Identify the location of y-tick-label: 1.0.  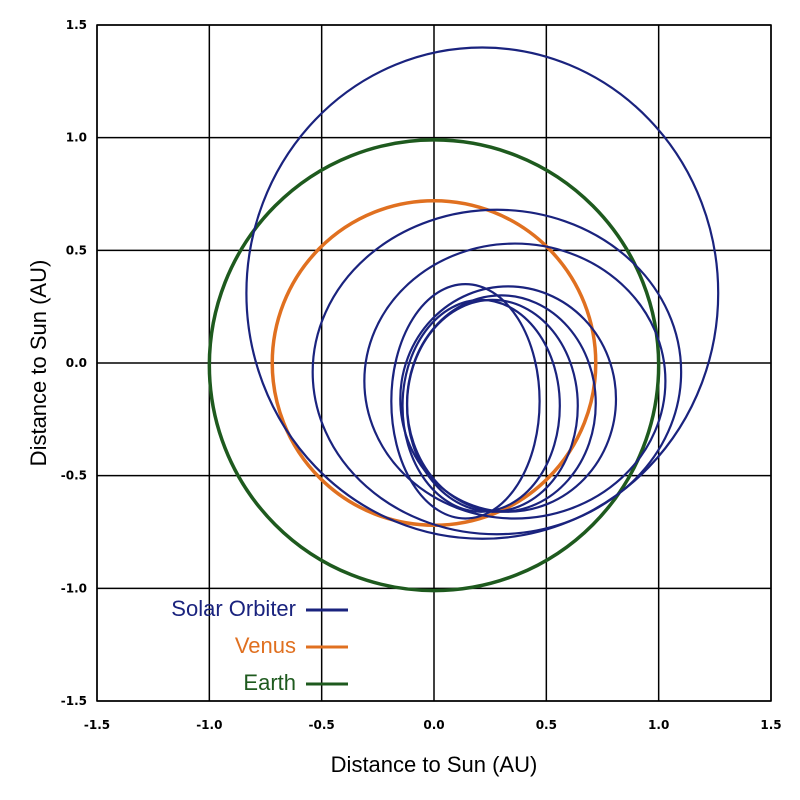
(76, 138).